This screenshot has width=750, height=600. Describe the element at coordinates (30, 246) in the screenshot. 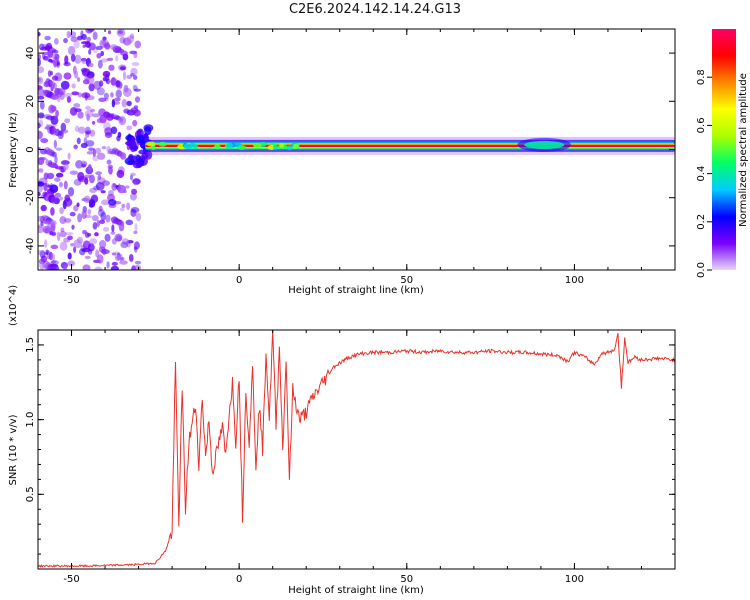

I see `y-tick-label: -40` at that location.